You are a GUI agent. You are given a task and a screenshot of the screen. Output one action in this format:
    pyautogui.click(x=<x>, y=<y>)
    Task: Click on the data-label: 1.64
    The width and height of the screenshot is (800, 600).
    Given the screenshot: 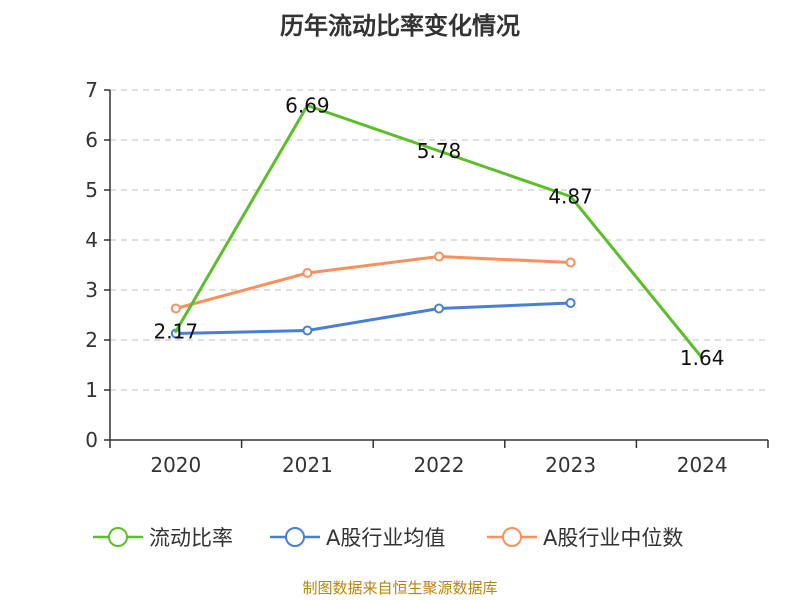 What is the action you would take?
    pyautogui.click(x=702, y=358)
    